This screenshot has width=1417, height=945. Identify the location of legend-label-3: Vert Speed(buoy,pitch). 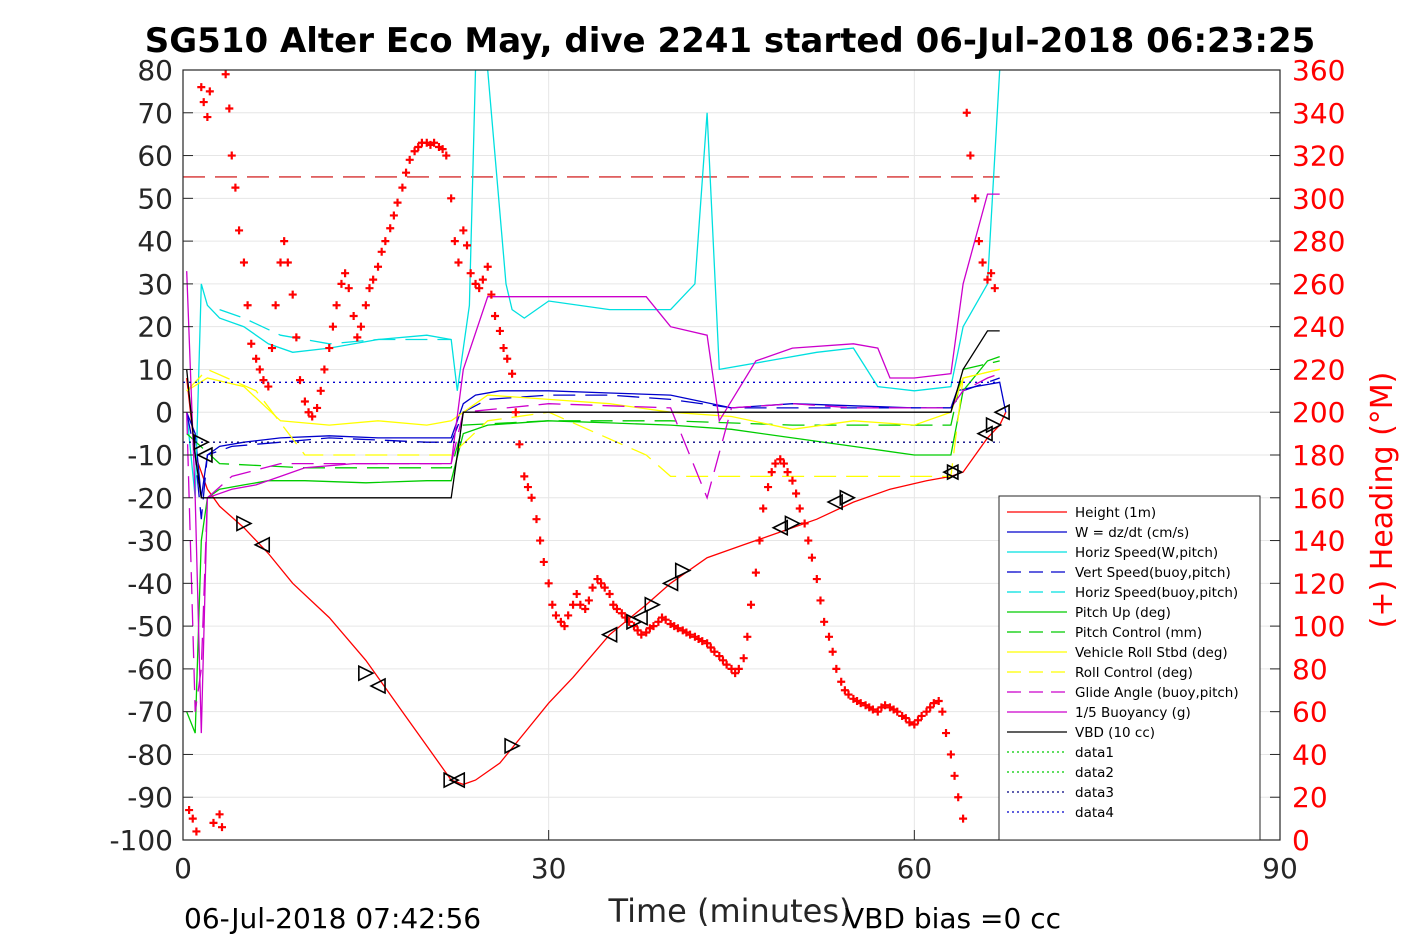
(1153, 573).